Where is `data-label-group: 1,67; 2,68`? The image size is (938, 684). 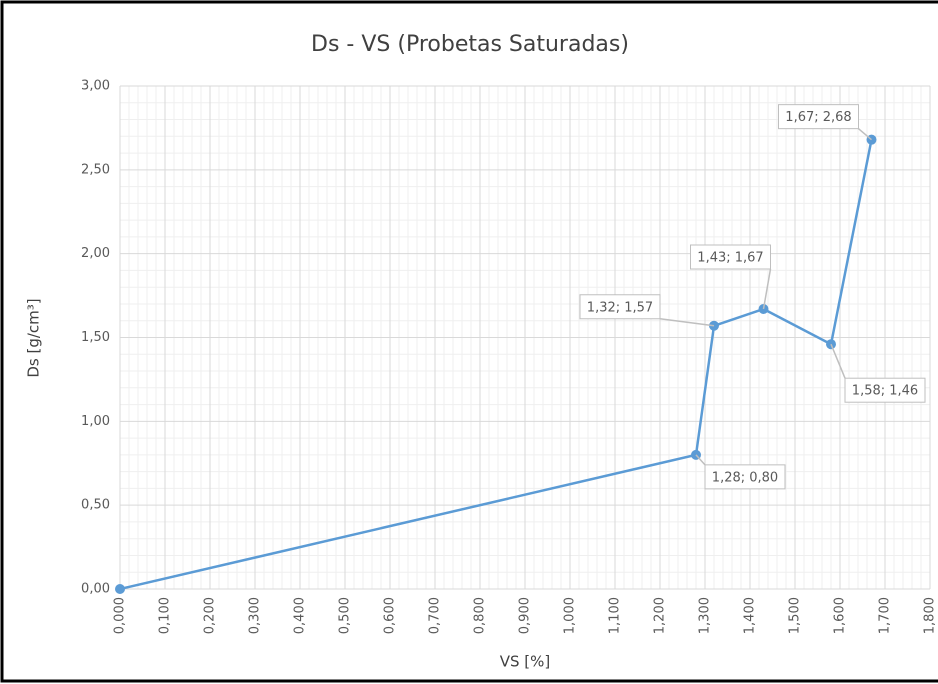
data-label-group: 1,67; 2,68 is located at coordinates (825, 122).